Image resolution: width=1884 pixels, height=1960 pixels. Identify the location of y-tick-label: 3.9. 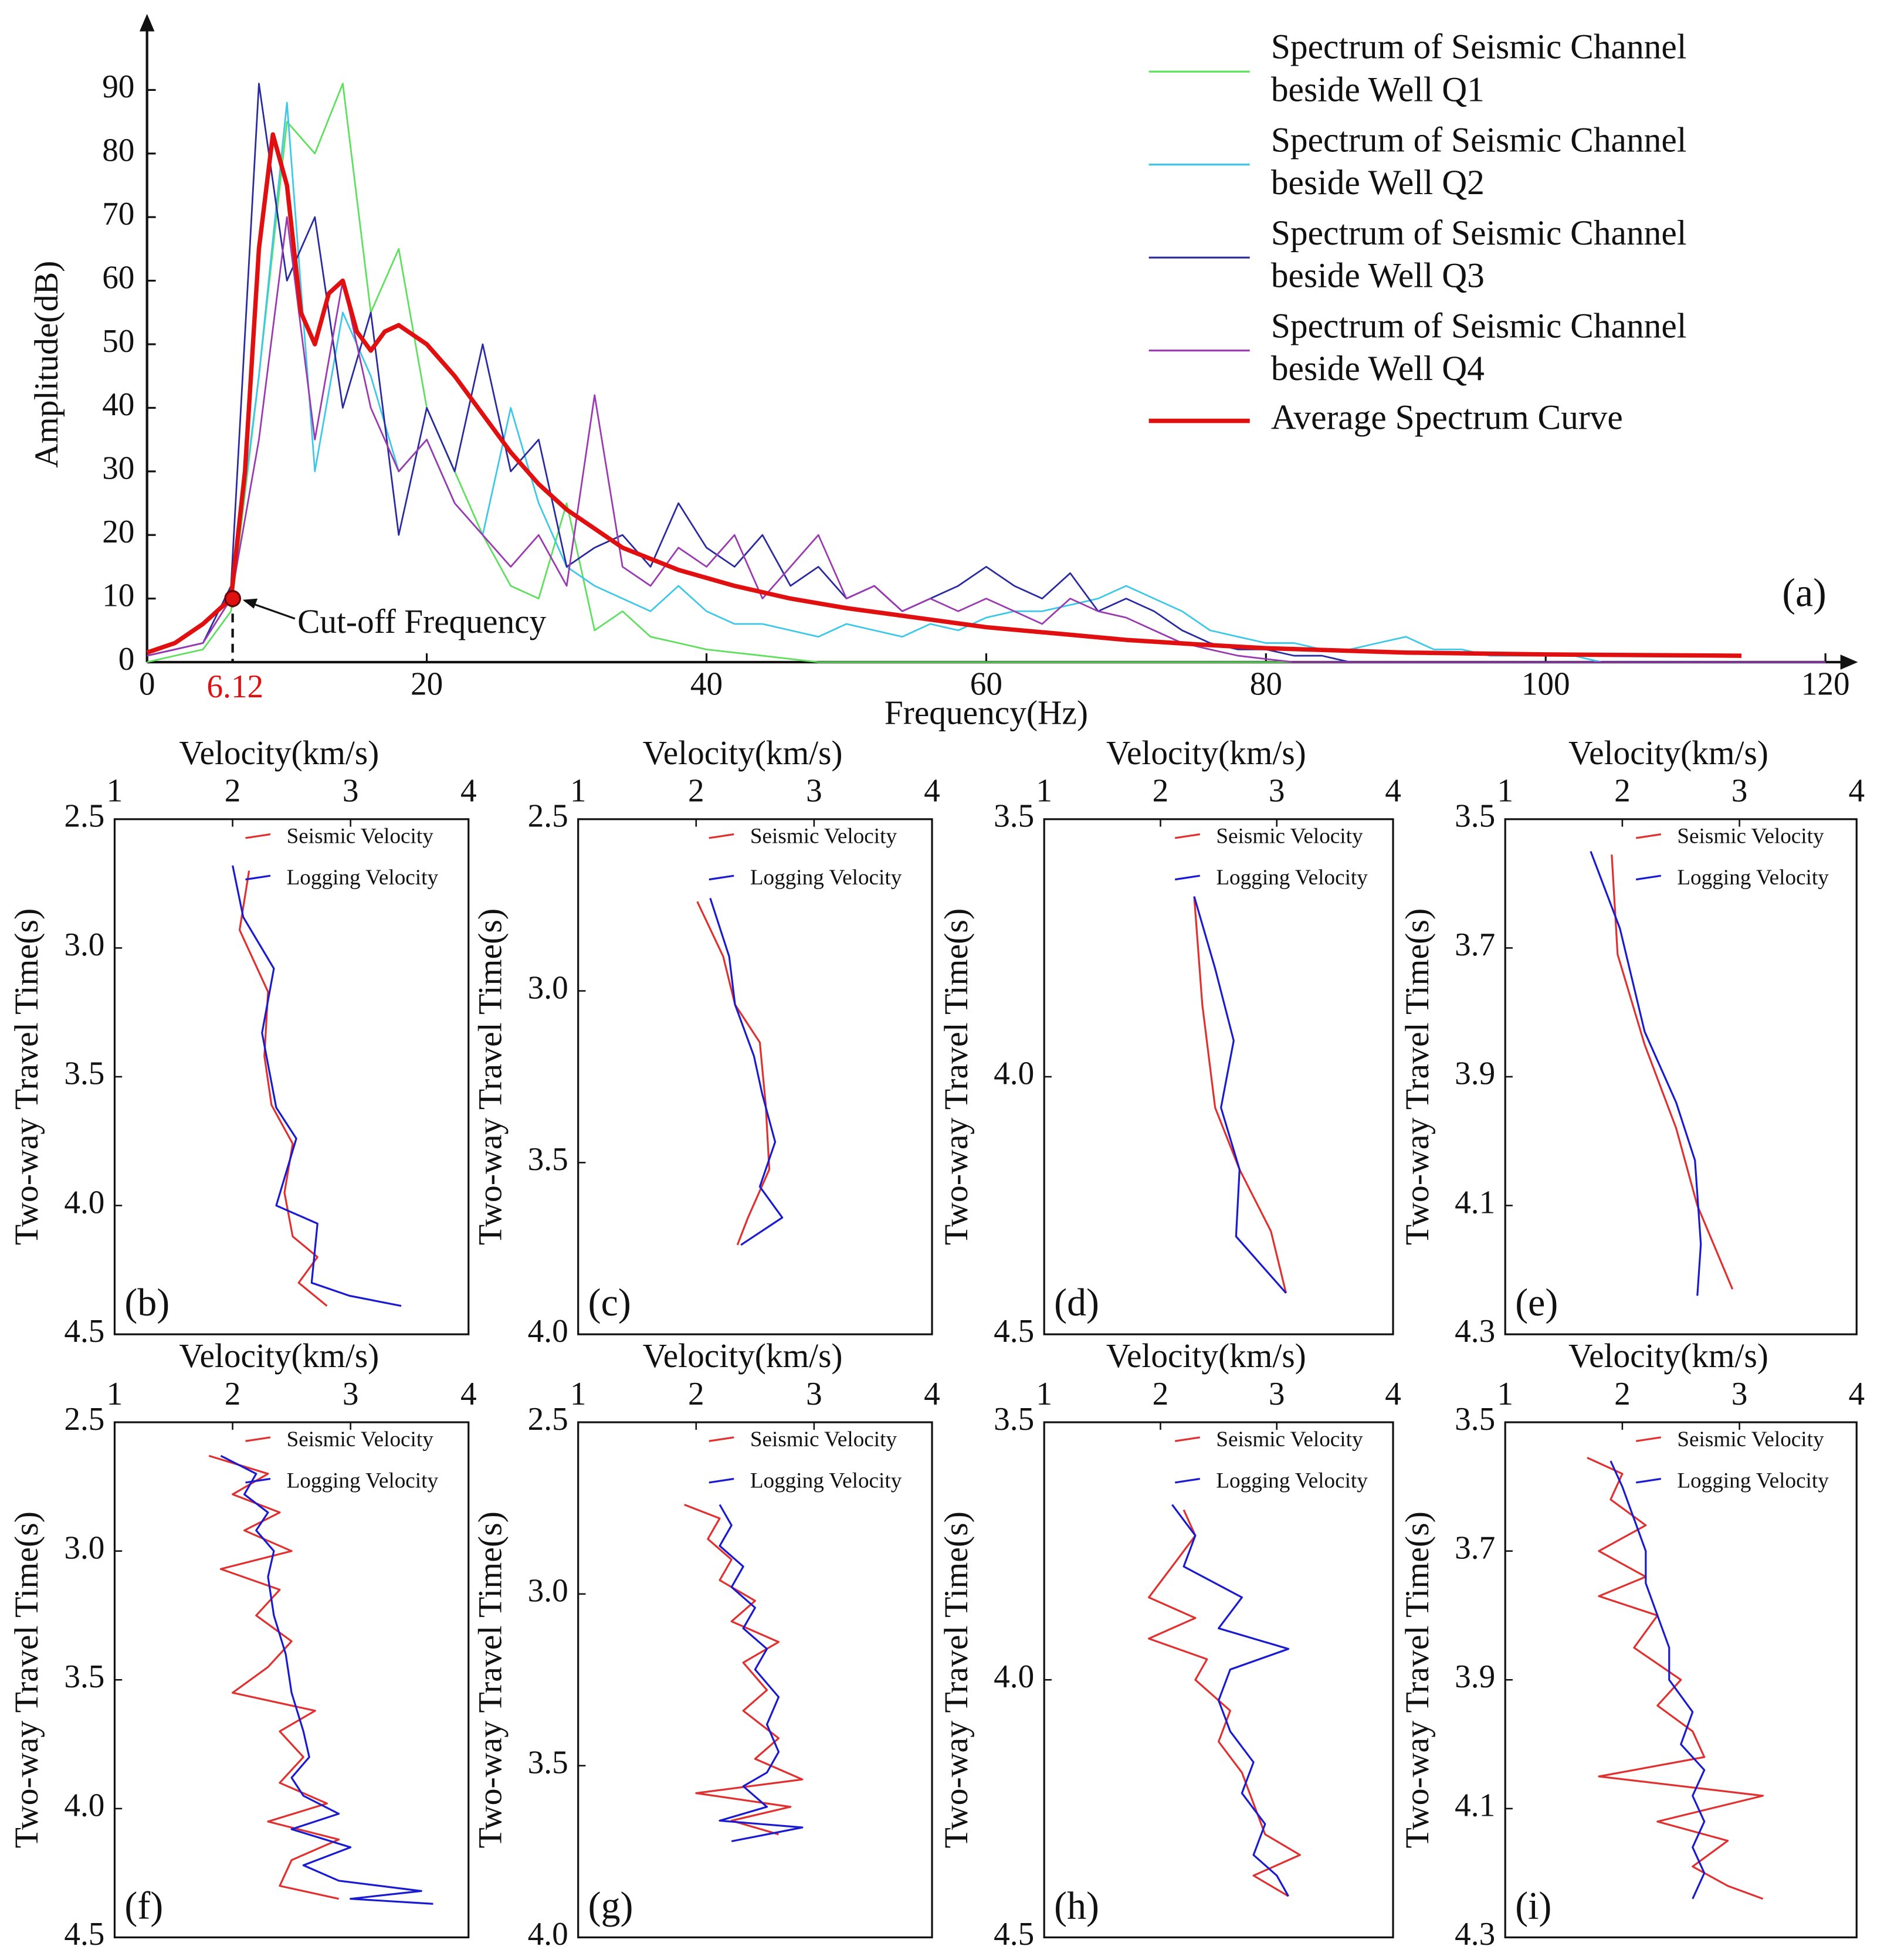
(1475, 1676).